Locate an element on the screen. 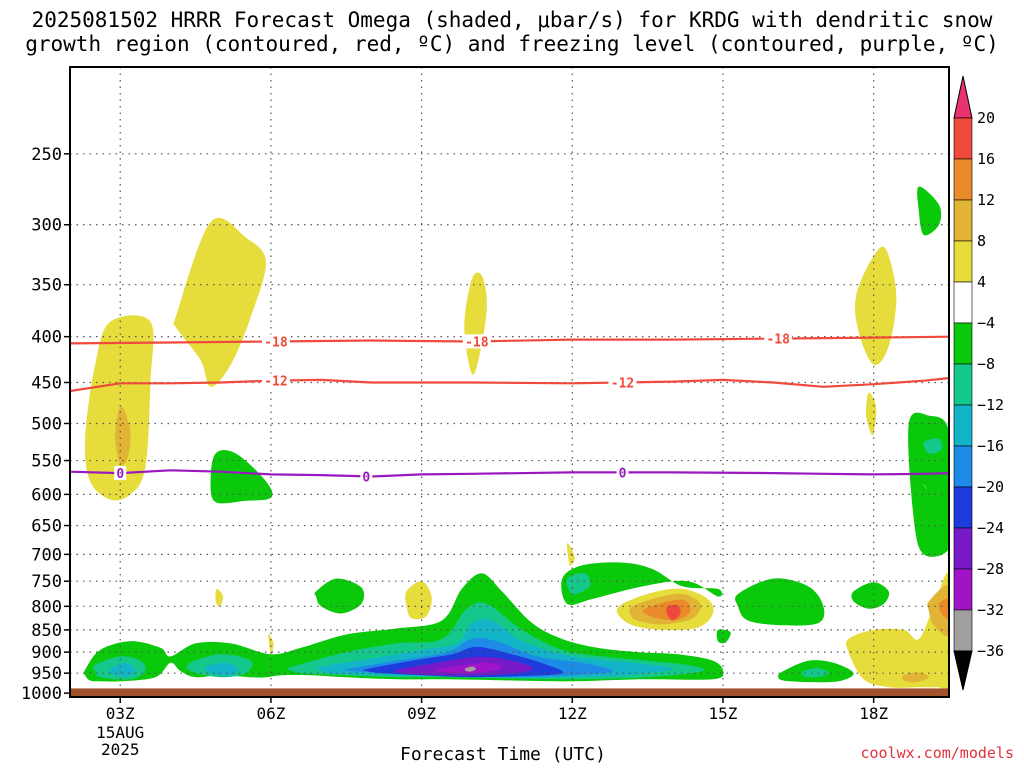 The width and height of the screenshot is (1024, 768). contour--18 is located at coordinates (509, 340).